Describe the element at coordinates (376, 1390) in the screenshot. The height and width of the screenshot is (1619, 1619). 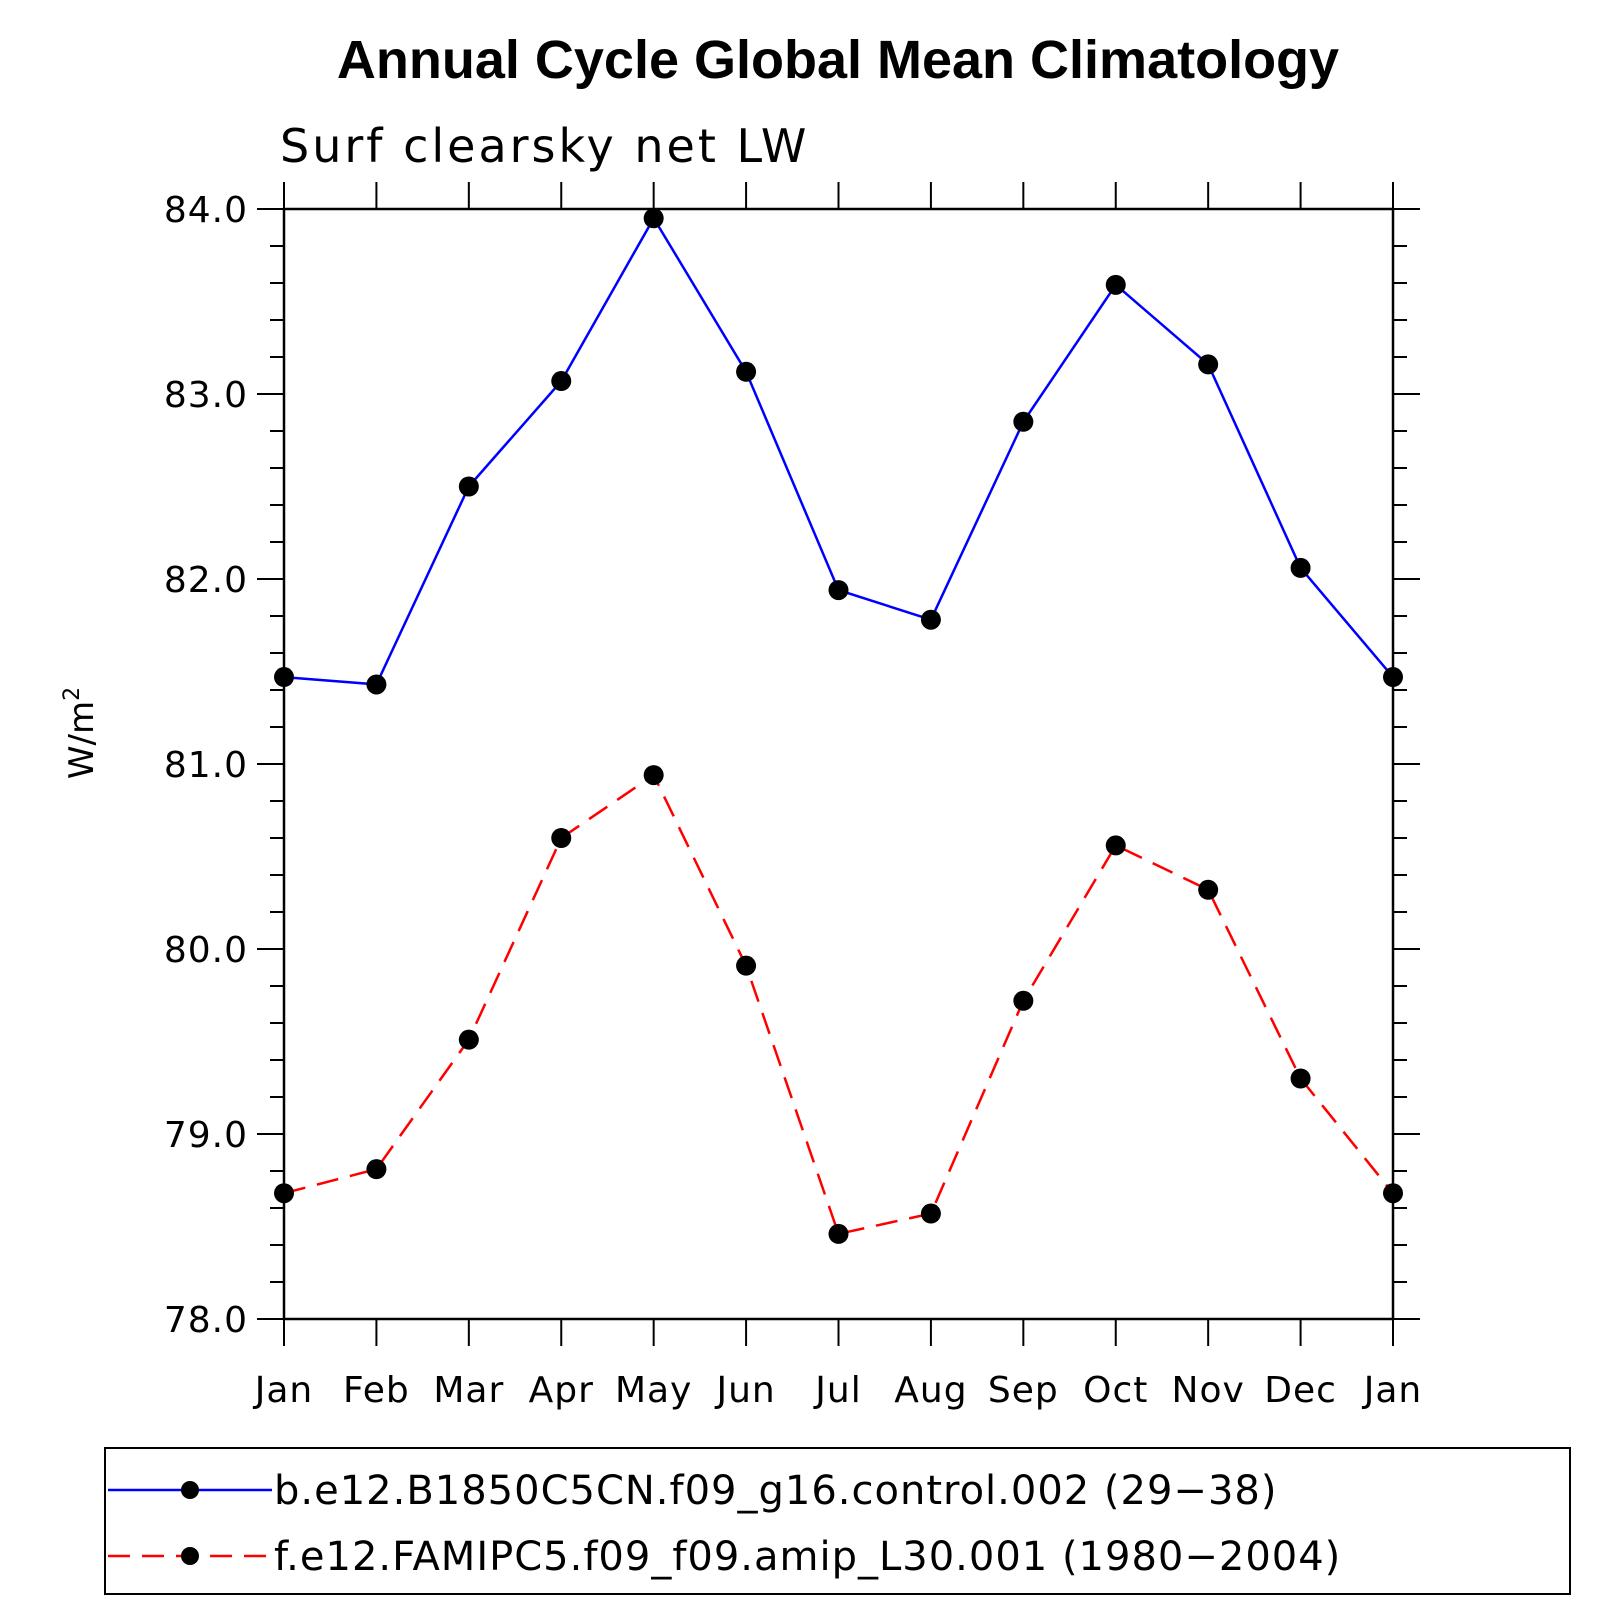
I see `x-tick-label: Feb` at that location.